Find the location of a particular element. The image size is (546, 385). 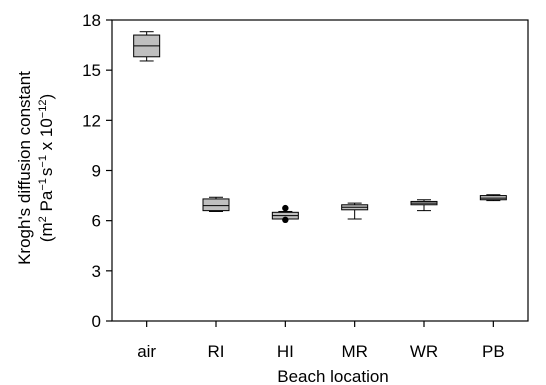

y-axis-title-line1: Krogh's diffusion constant is located at coordinates (24, 168).